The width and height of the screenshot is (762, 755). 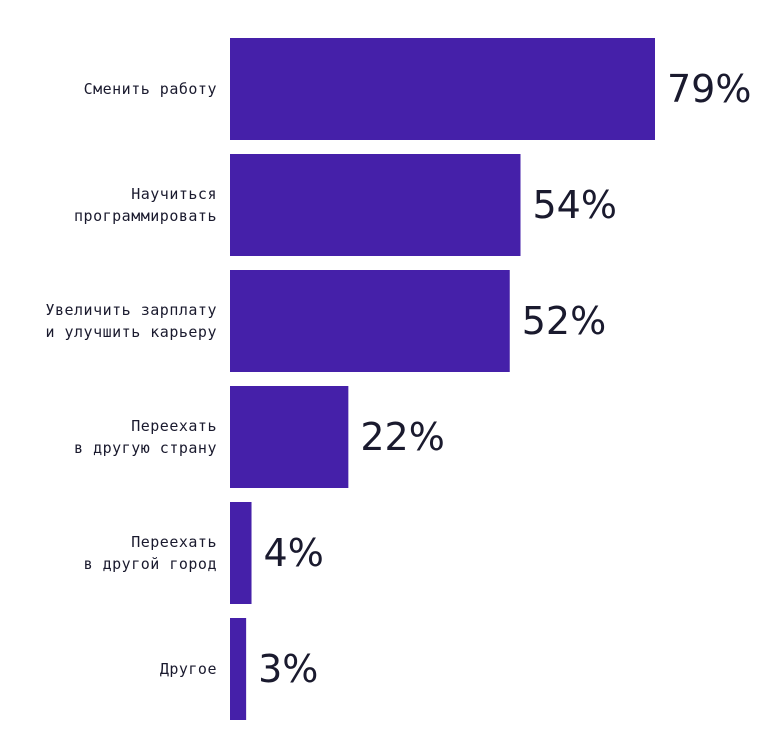 I want to click on category-label-line: Другое, so click(x=188, y=669).